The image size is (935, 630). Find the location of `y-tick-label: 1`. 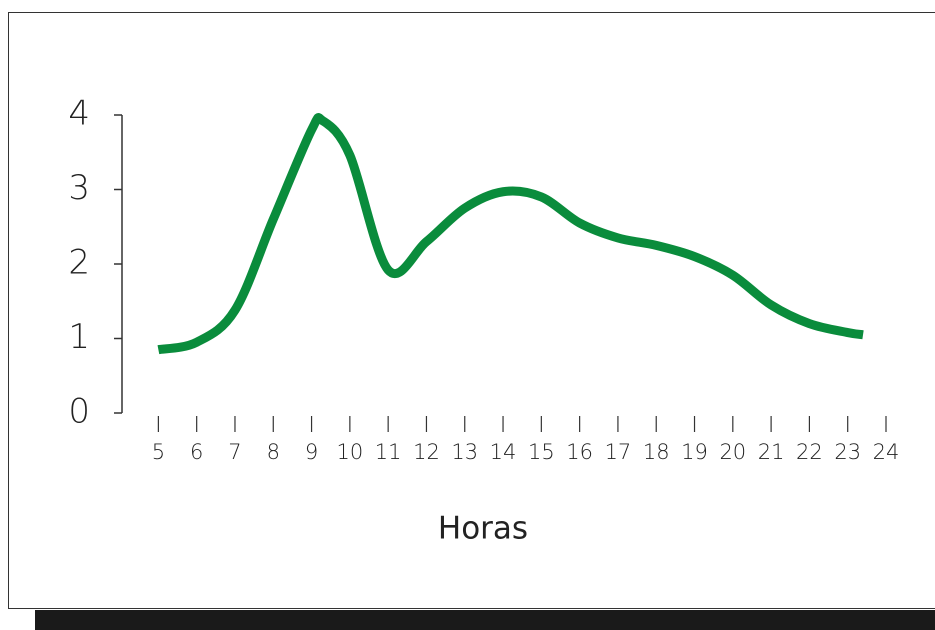

y-tick-label: 1 is located at coordinates (79, 337).